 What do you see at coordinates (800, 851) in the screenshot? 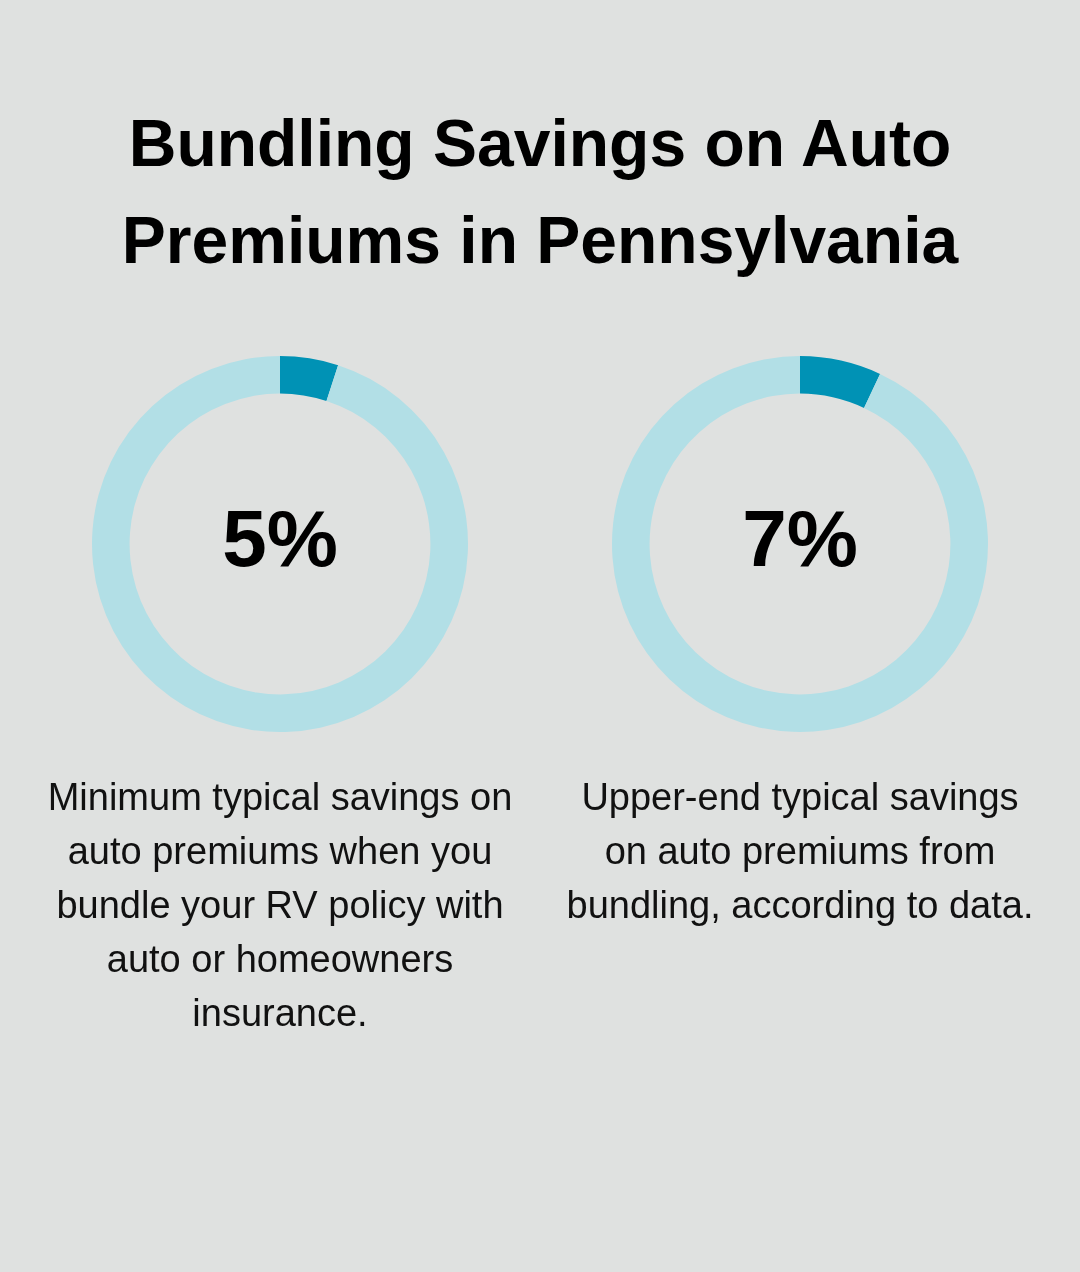
I see `text: Upper-end typical savings on auto premiums from bundling, according to data.` at bounding box center [800, 851].